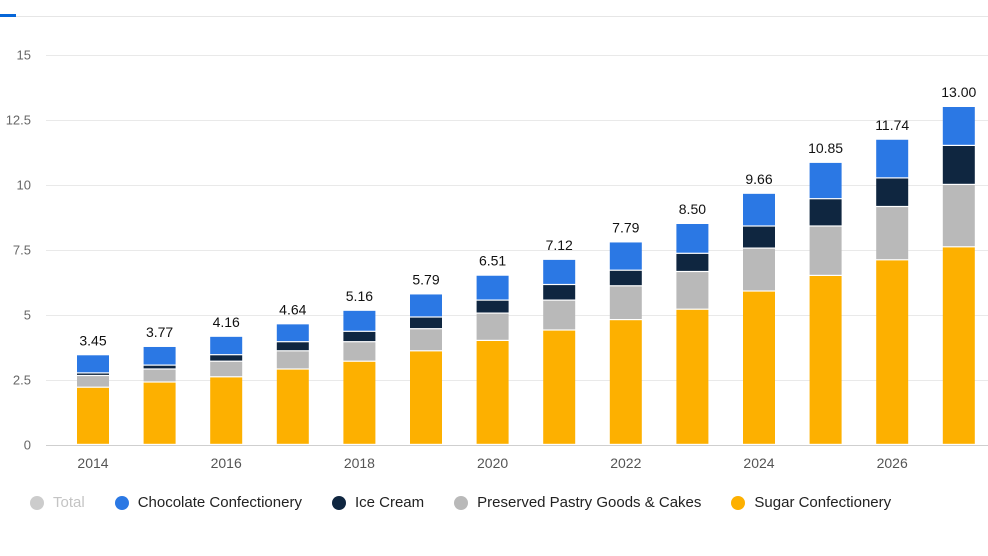 This screenshot has height=556, width=988. What do you see at coordinates (159, 332) in the screenshot?
I see `total-label-2015: 3.77` at bounding box center [159, 332].